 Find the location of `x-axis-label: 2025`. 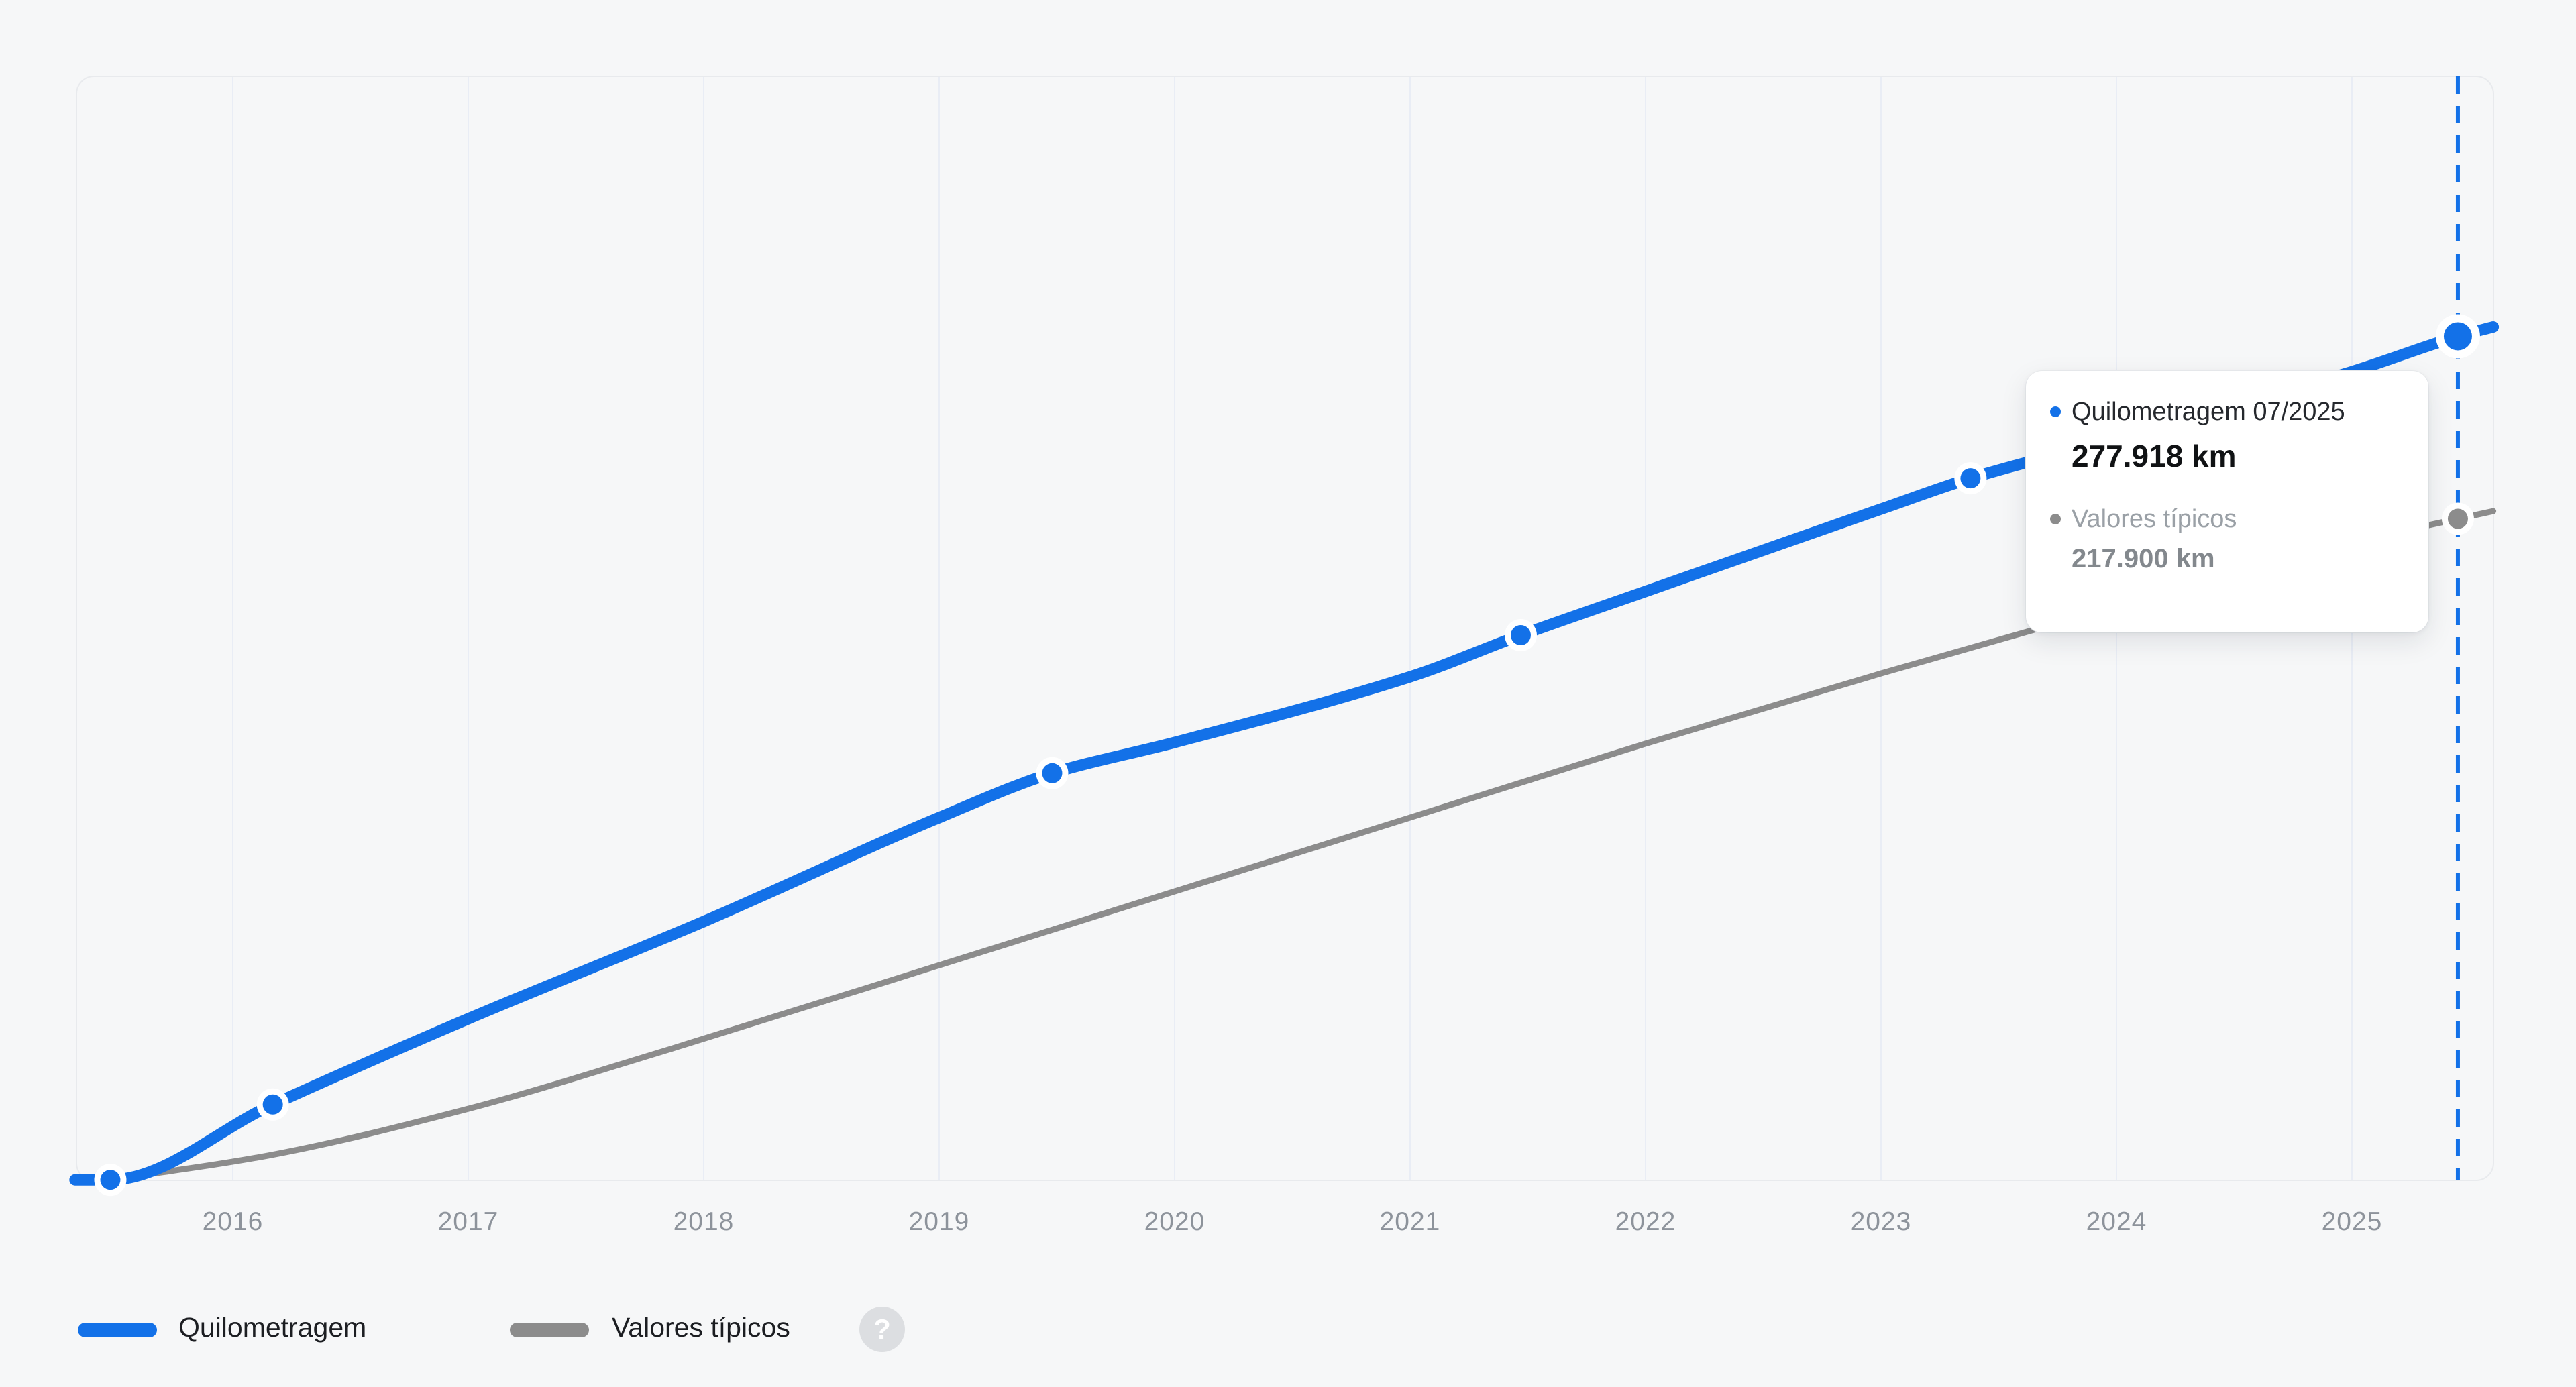

x-axis-label: 2025 is located at coordinates (2352, 1221).